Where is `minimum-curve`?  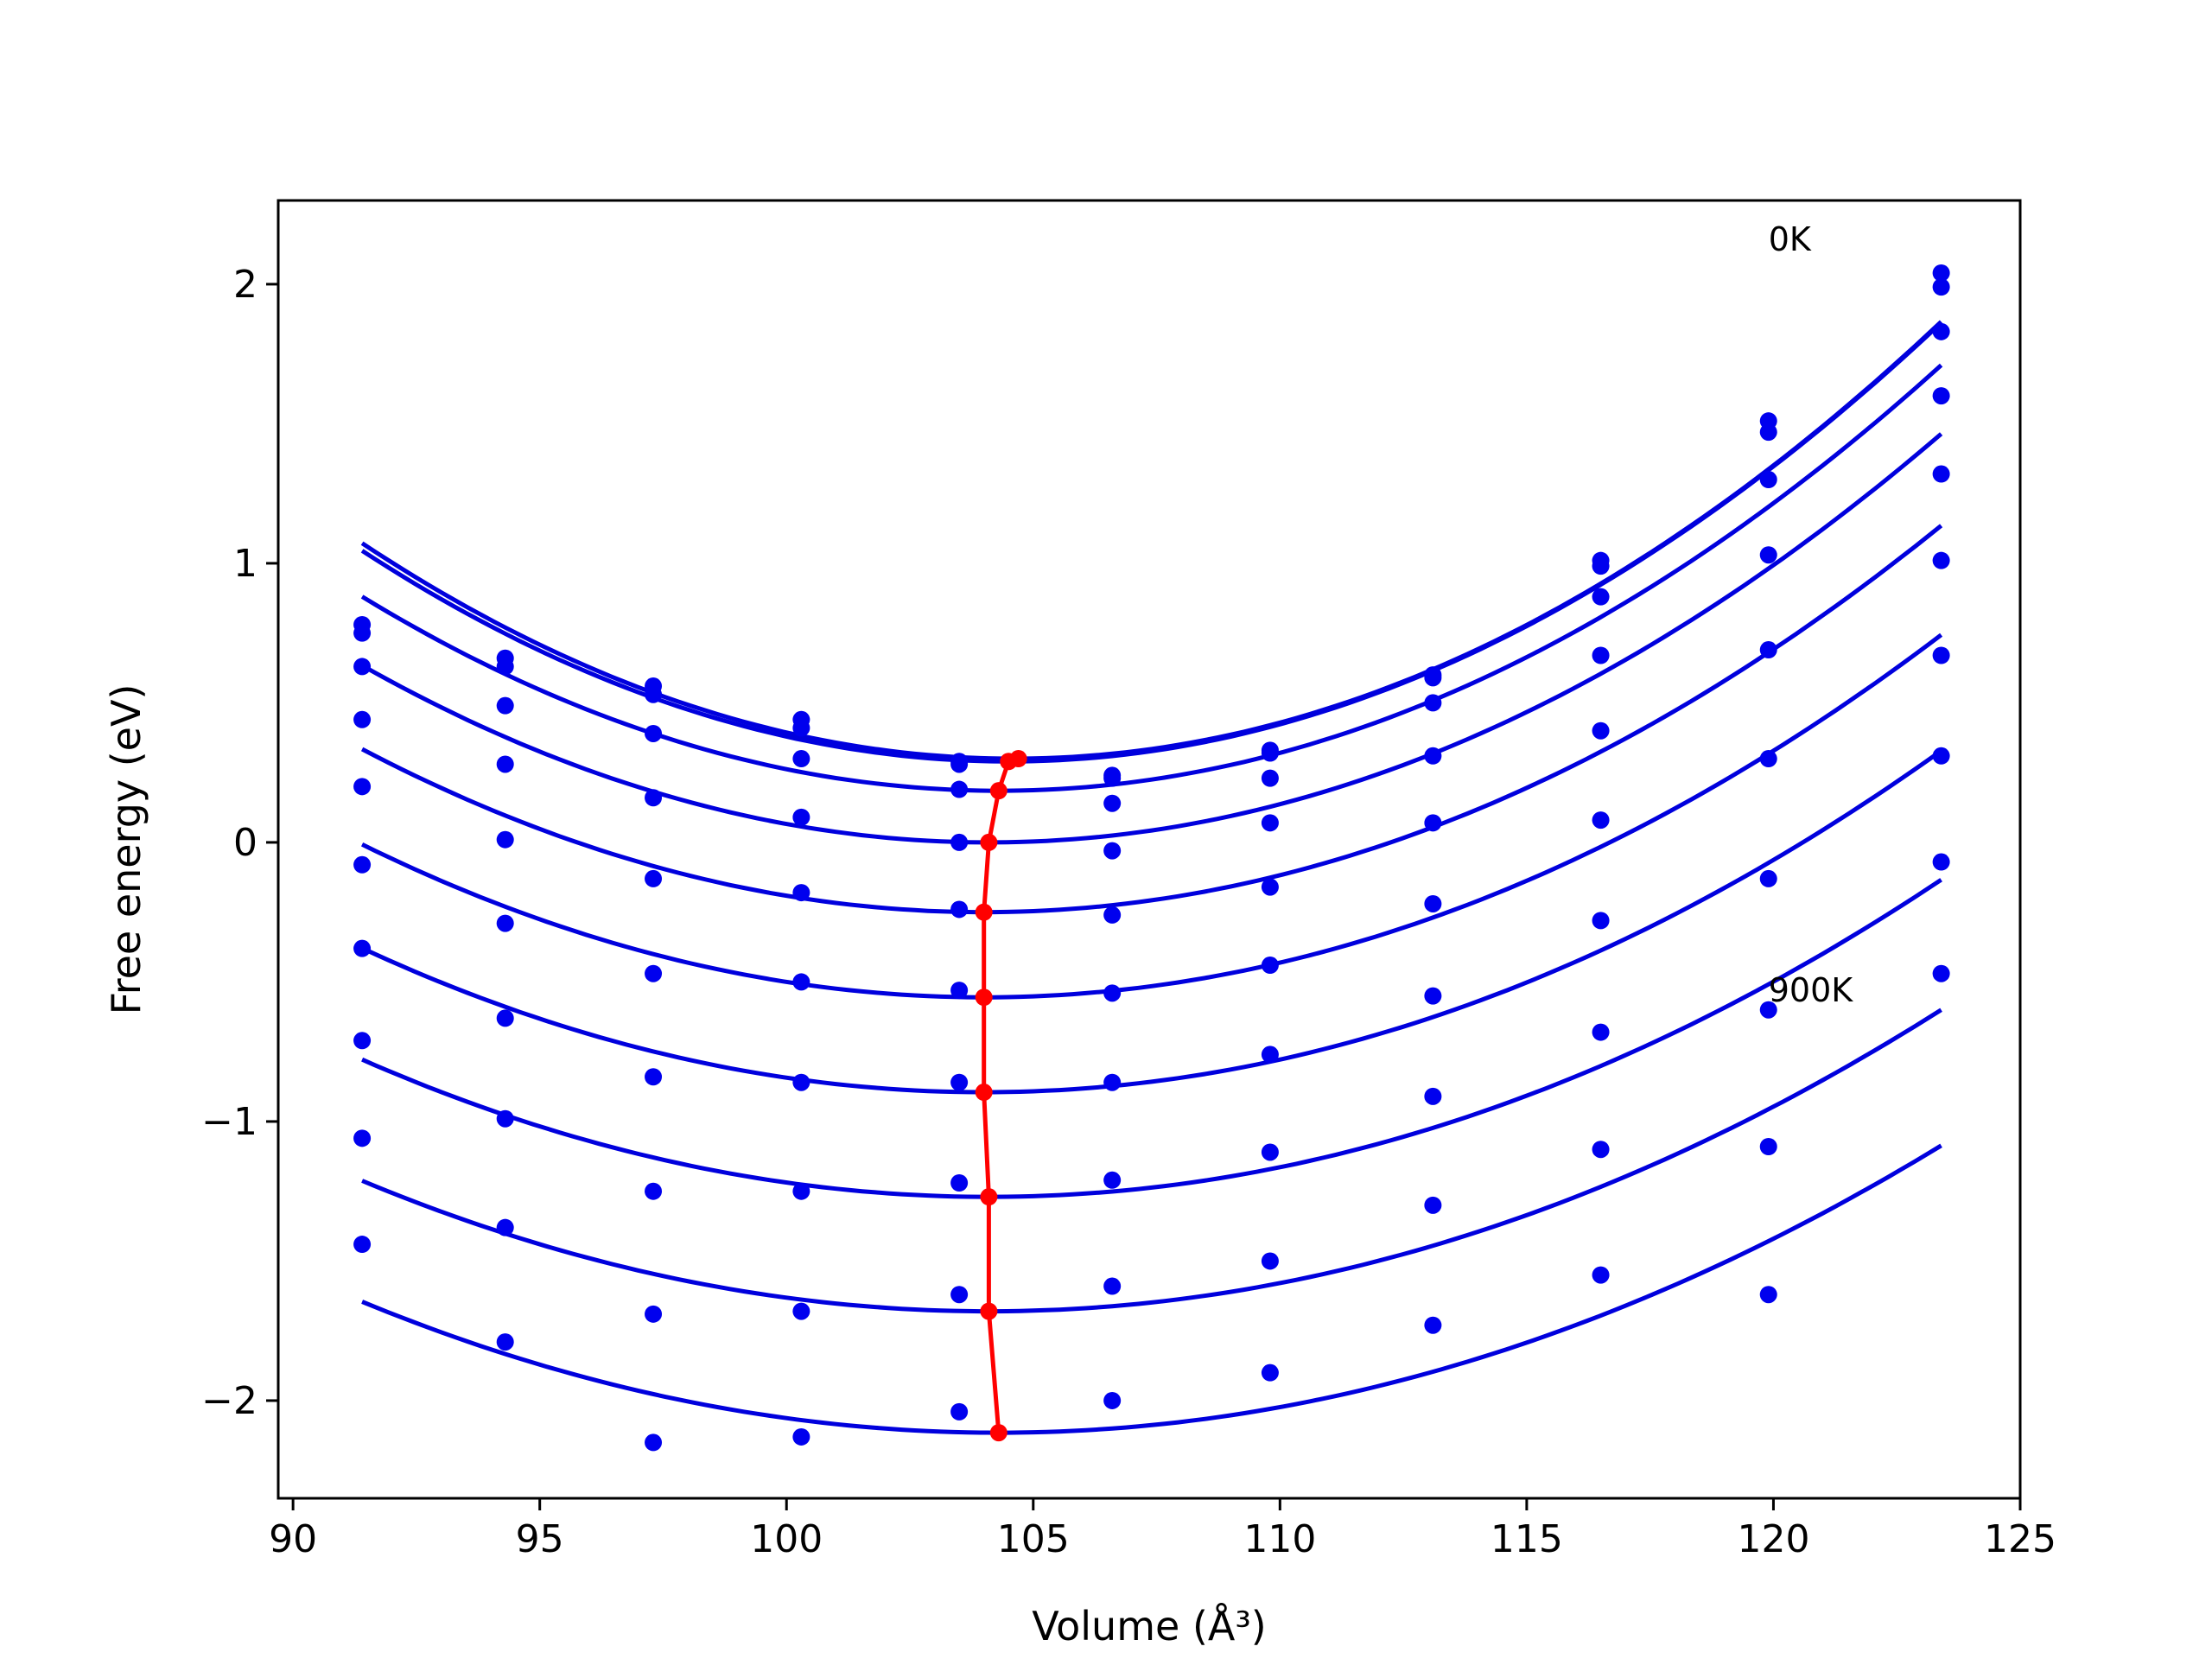 minimum-curve is located at coordinates (1001, 1096).